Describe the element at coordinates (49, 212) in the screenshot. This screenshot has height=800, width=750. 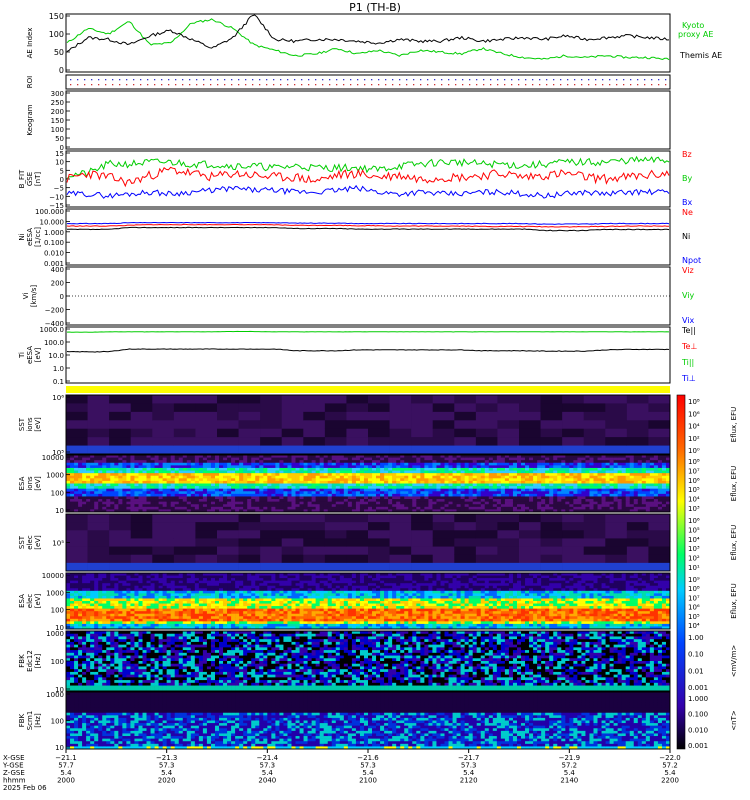
I see `ni-panel-ytick-label: 100.000` at that location.